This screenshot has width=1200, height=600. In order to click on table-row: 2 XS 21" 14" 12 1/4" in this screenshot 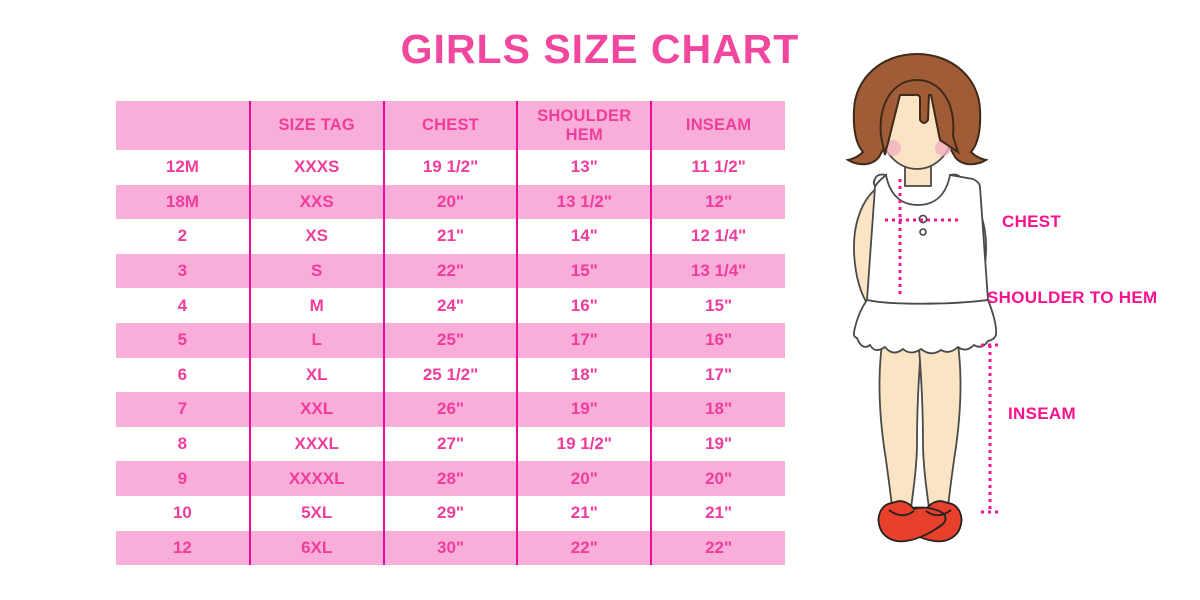, I will do `click(450, 236)`.